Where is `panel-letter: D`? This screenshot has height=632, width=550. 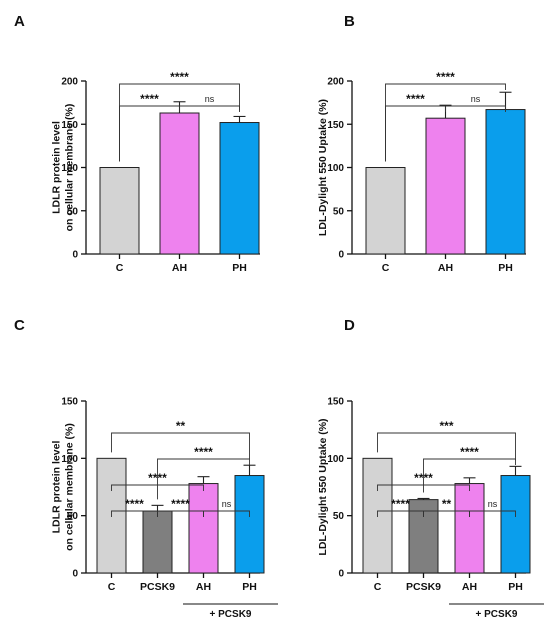 panel-letter: D is located at coordinates (349, 325).